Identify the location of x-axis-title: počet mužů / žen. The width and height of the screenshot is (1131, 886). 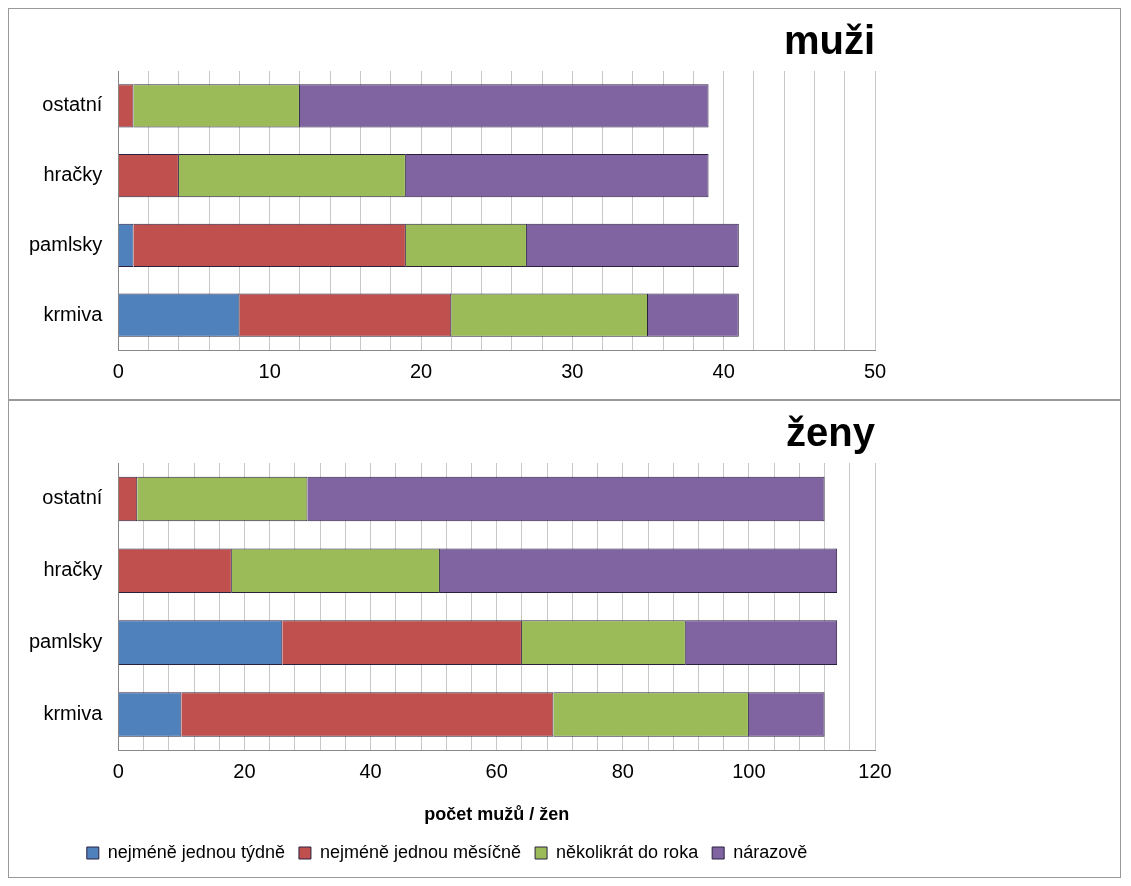
(497, 814).